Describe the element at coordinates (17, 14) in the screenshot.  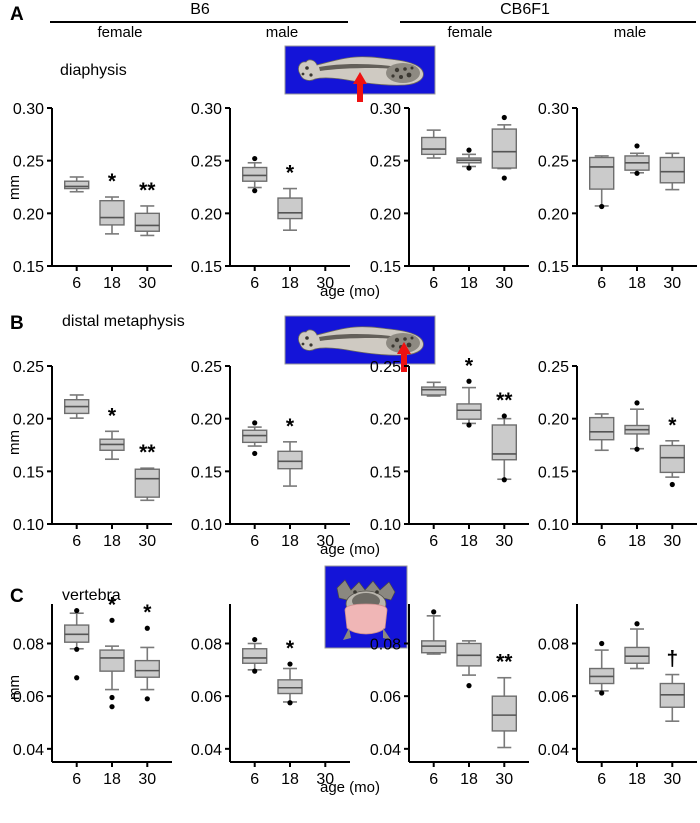
I see `panel-letter-a: A` at that location.